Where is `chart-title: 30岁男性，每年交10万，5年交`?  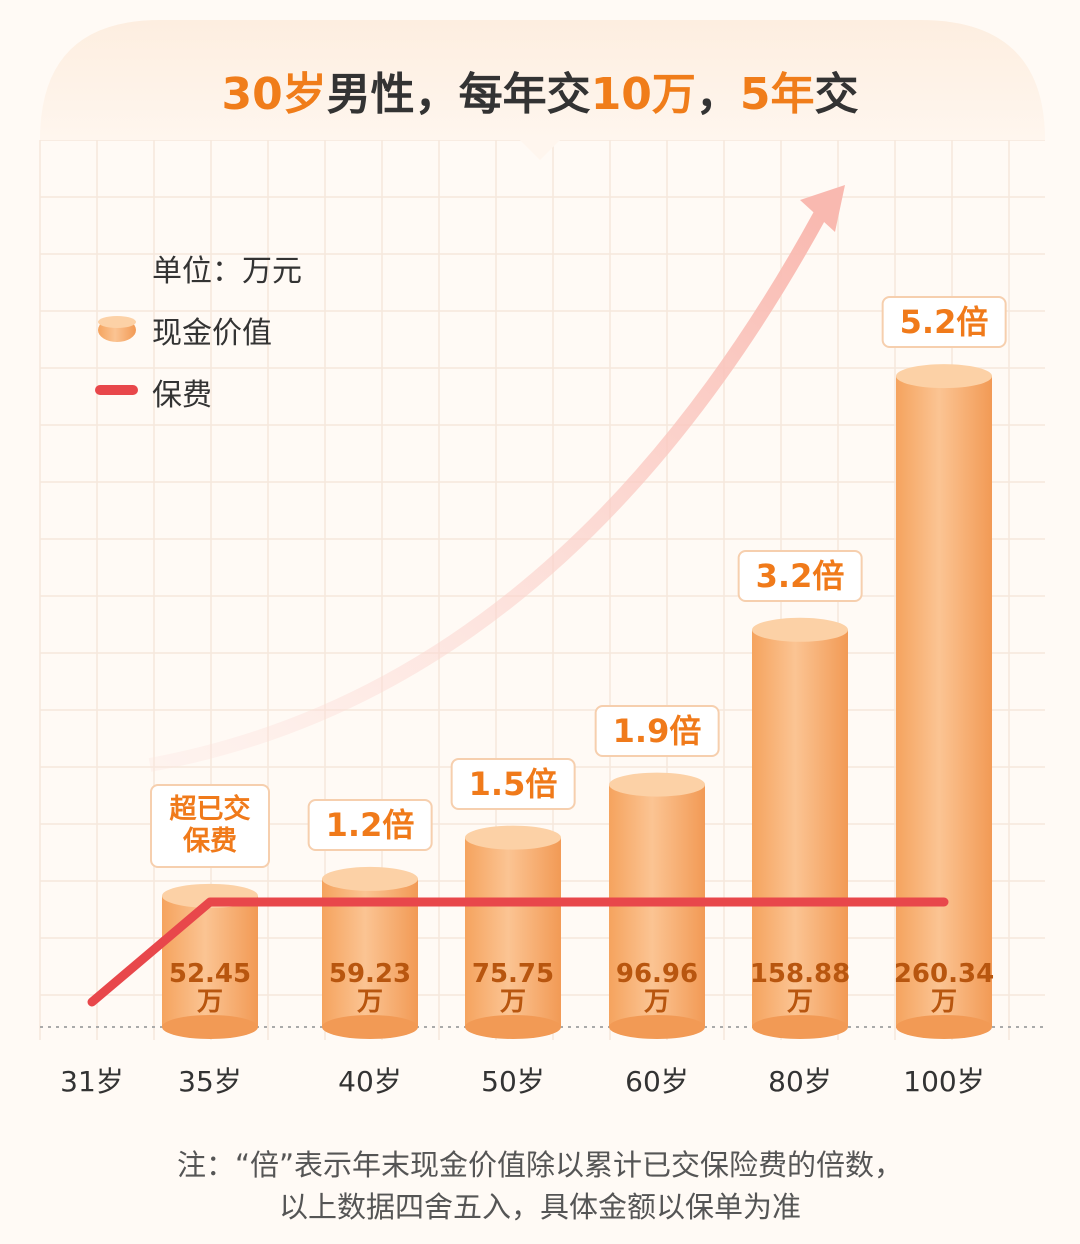
chart-title: 30岁男性，每年交10万，5年交 is located at coordinates (540, 90).